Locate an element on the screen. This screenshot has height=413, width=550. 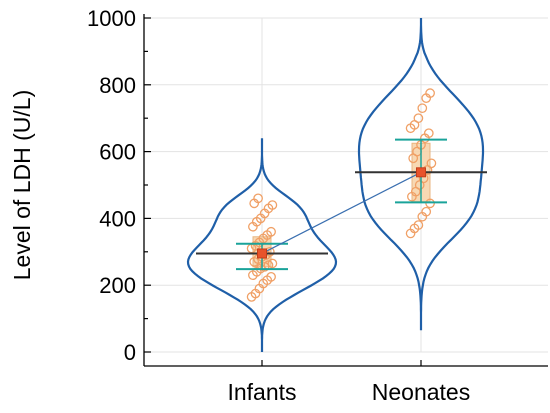
mean-marker-neonates is located at coordinates (421, 172).